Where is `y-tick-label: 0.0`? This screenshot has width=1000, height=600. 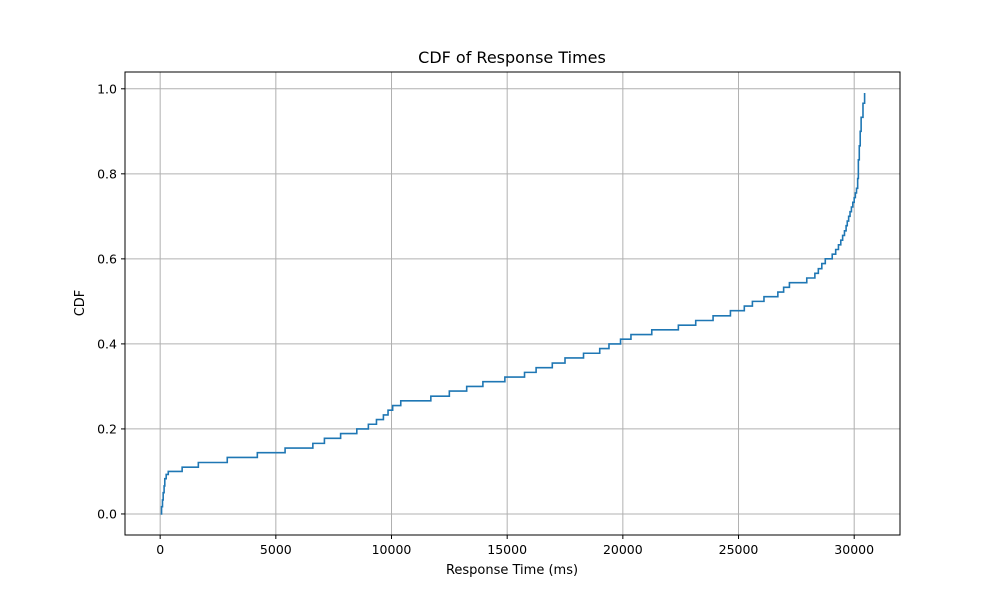
y-tick-label: 0.0 is located at coordinates (107, 513).